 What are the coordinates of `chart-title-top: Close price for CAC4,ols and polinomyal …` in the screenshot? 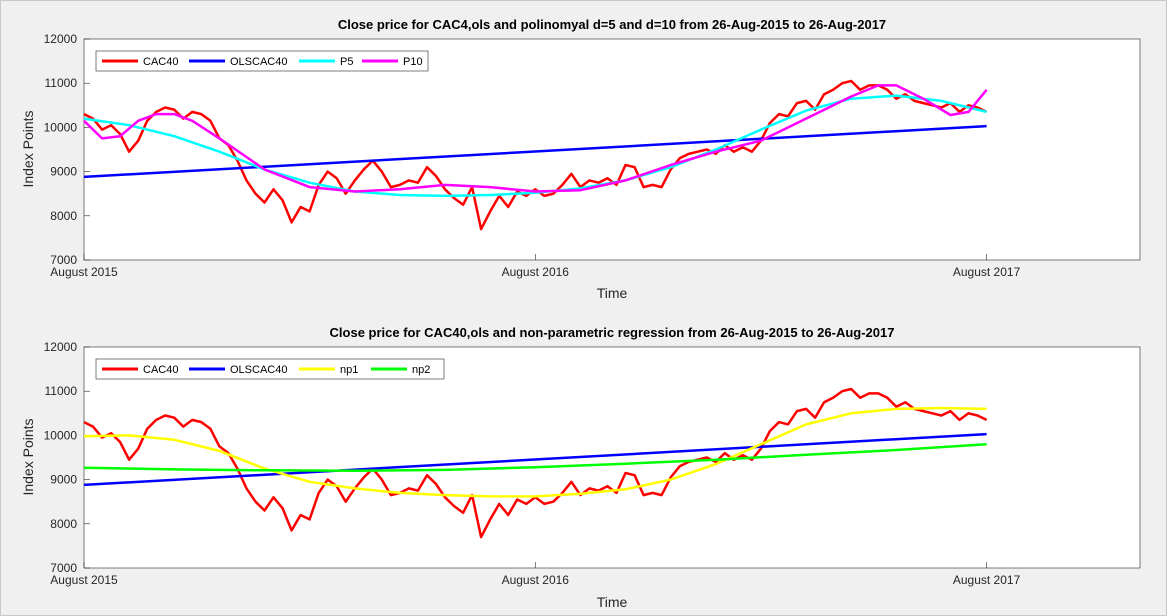 It's located at (612, 24).